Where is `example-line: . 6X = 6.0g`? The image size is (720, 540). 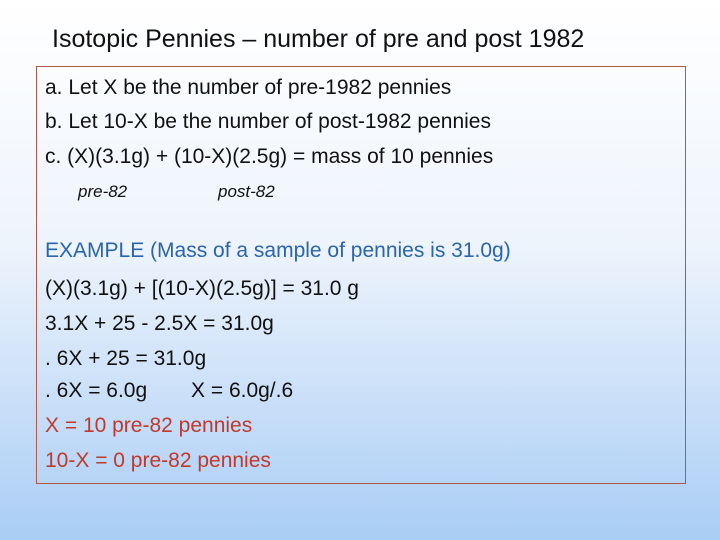
example-line: . 6X = 6.0g is located at coordinates (96, 390).